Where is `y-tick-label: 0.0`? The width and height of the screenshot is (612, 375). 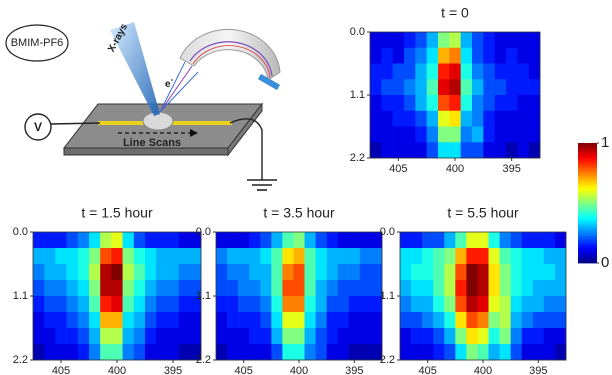
y-tick-label: 0.0 is located at coordinates (203, 232).